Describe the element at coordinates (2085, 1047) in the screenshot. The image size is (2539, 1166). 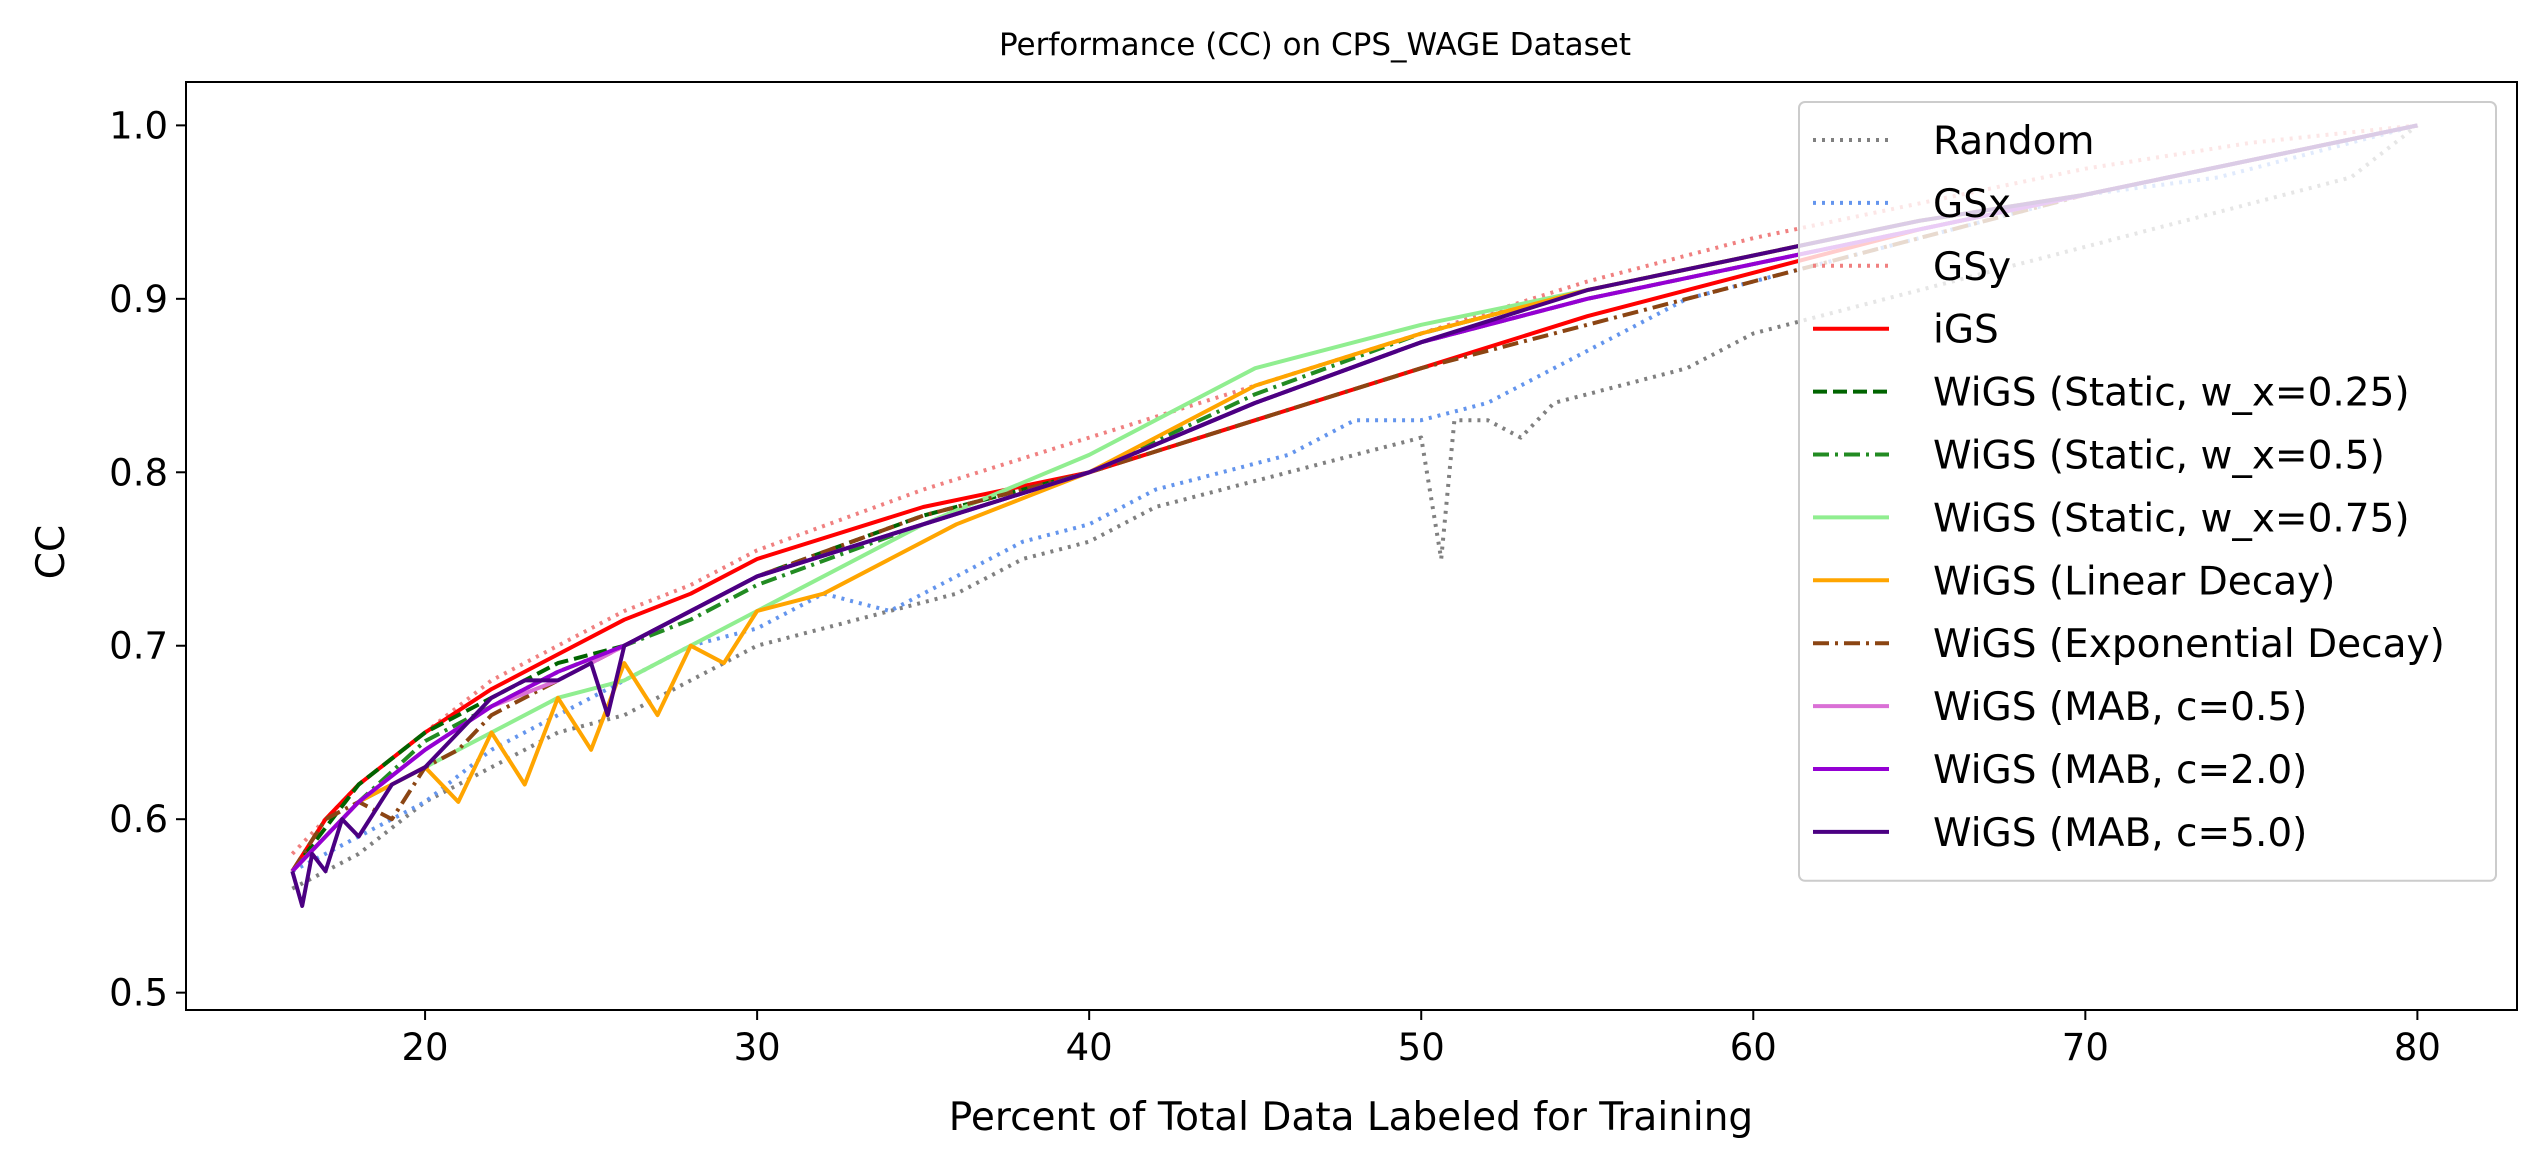
I see `x-tick-label: 70` at that location.